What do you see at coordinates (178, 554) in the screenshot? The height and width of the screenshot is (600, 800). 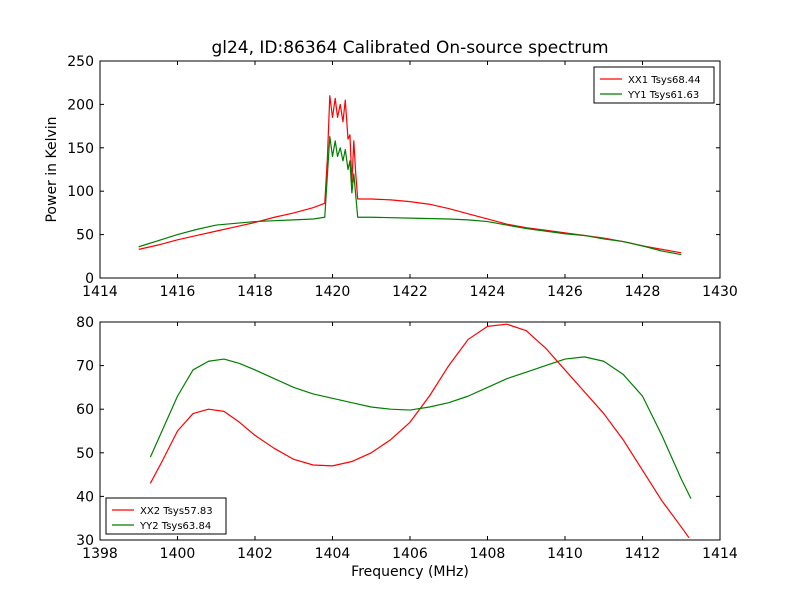 I see `x-tick-label: 1400` at bounding box center [178, 554].